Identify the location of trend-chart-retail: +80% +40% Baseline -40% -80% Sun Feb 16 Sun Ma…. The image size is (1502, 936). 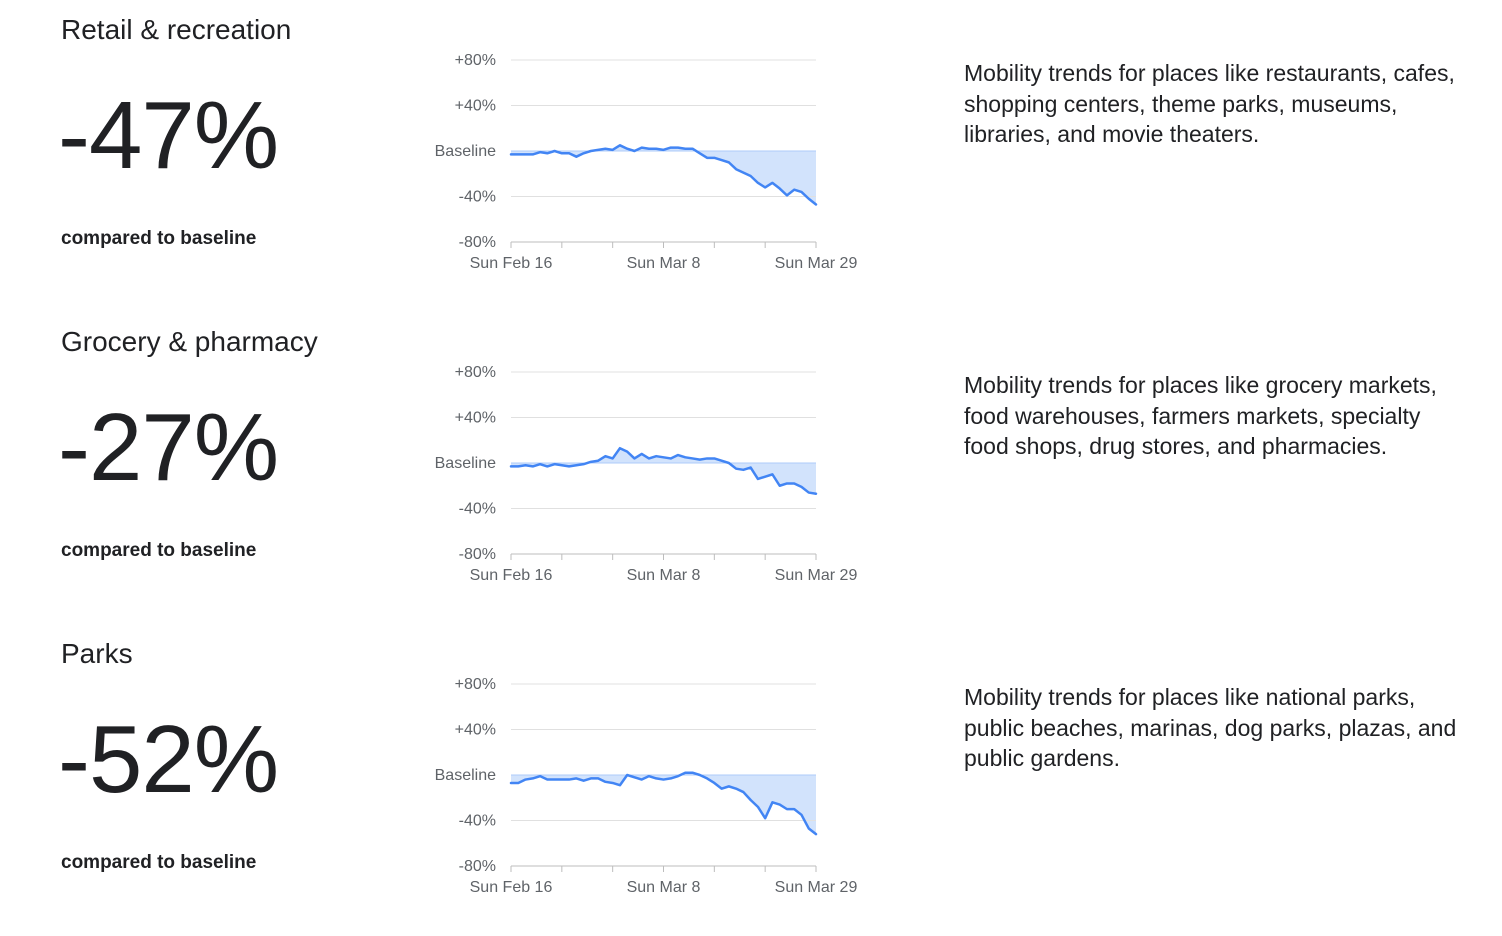
(646, 162).